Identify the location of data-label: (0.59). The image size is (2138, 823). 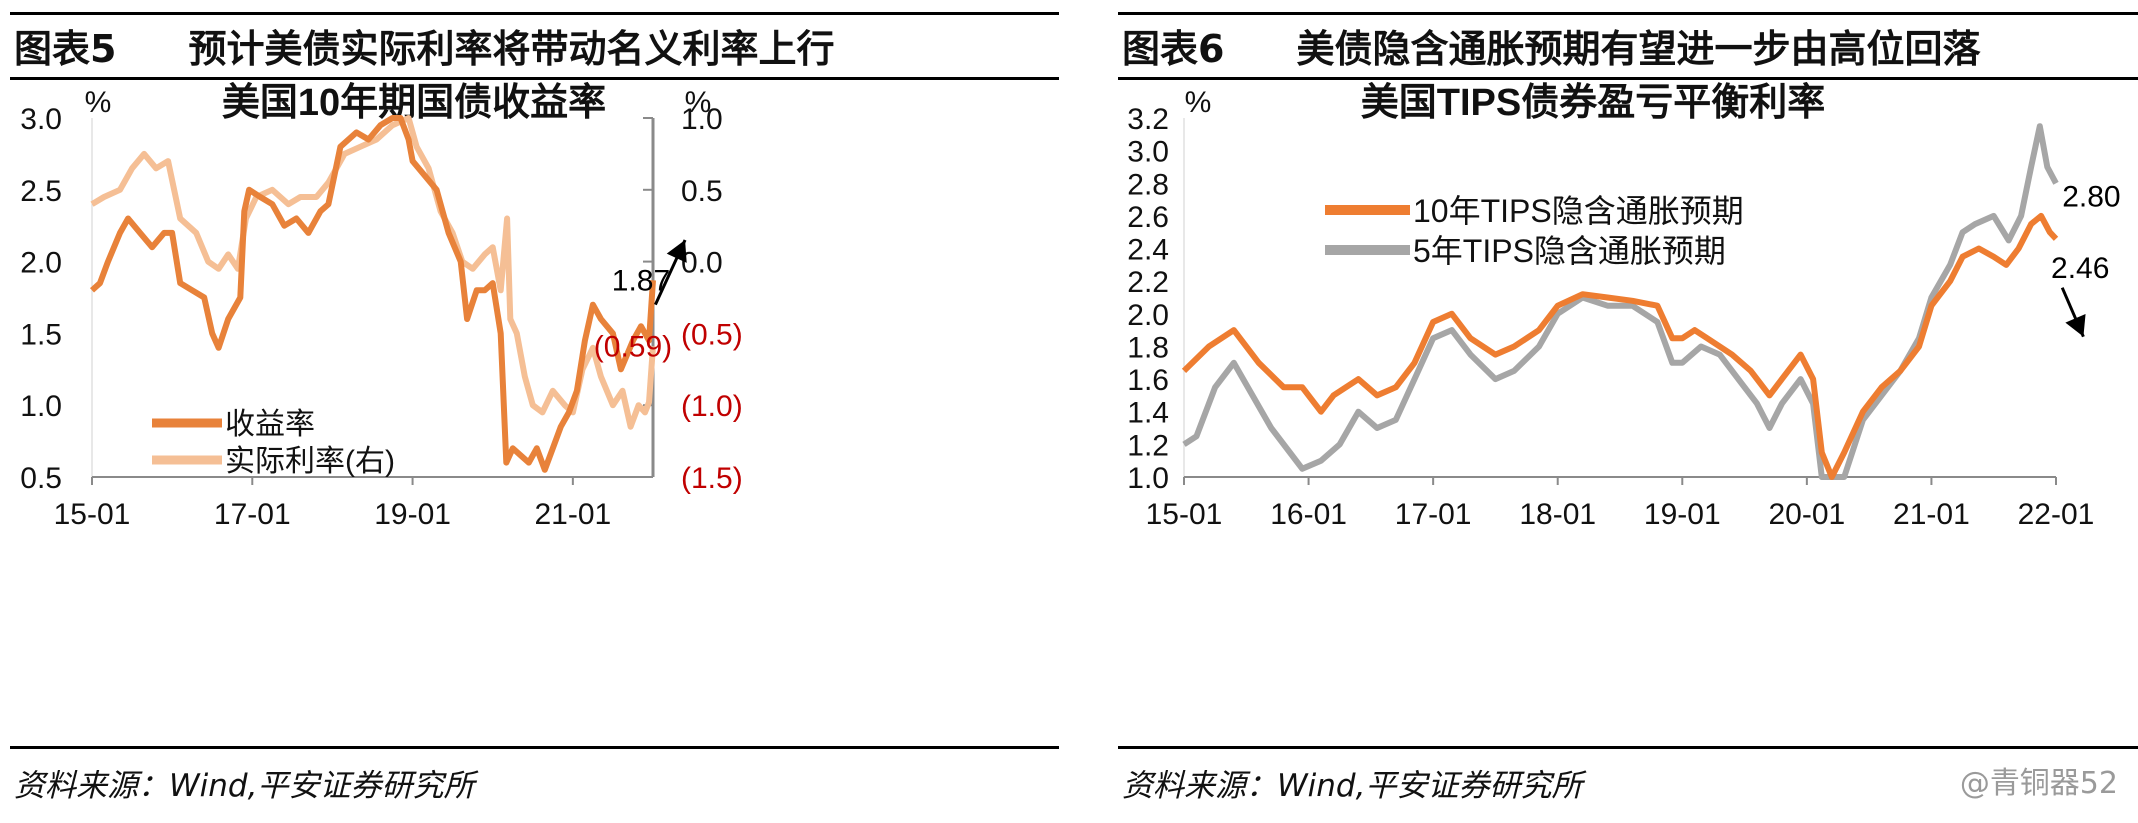
(633, 346).